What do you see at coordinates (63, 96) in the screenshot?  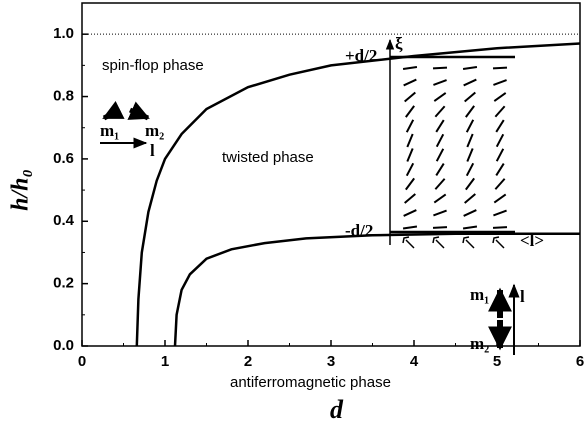 I see `y-tick-label: 0.8` at bounding box center [63, 96].